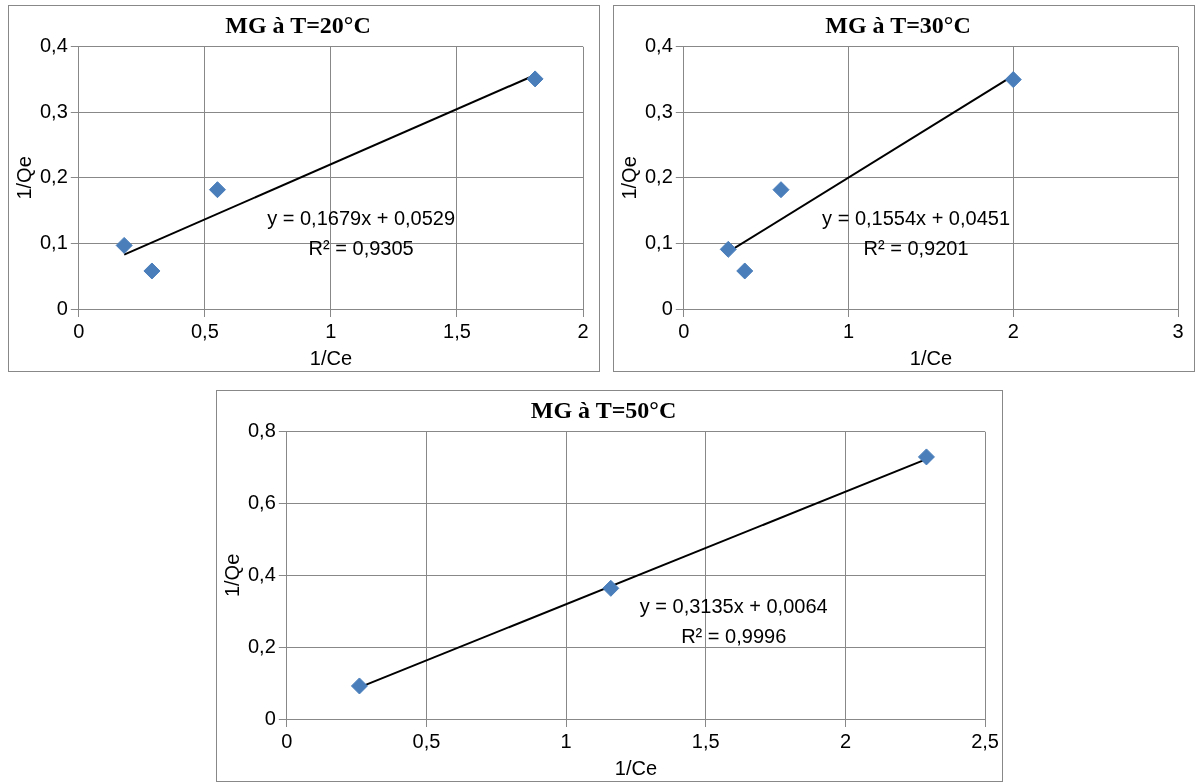 The image size is (1200, 782). Describe the element at coordinates (898, 24) in the screenshot. I see `chart-title: MG à T=30°C` at that location.